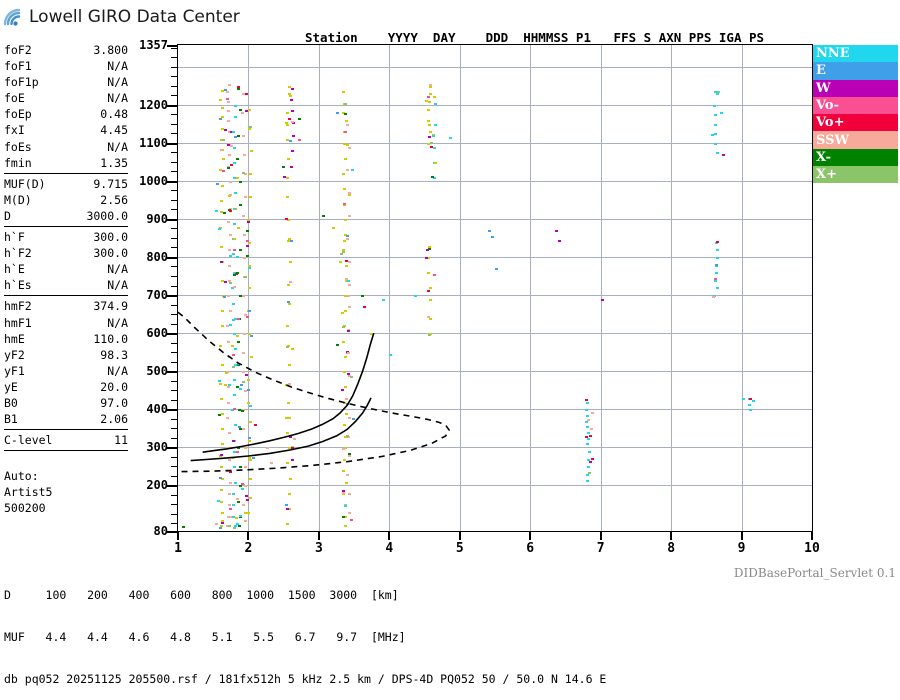  I want to click on legend-item-nne: NNE, so click(855, 54).